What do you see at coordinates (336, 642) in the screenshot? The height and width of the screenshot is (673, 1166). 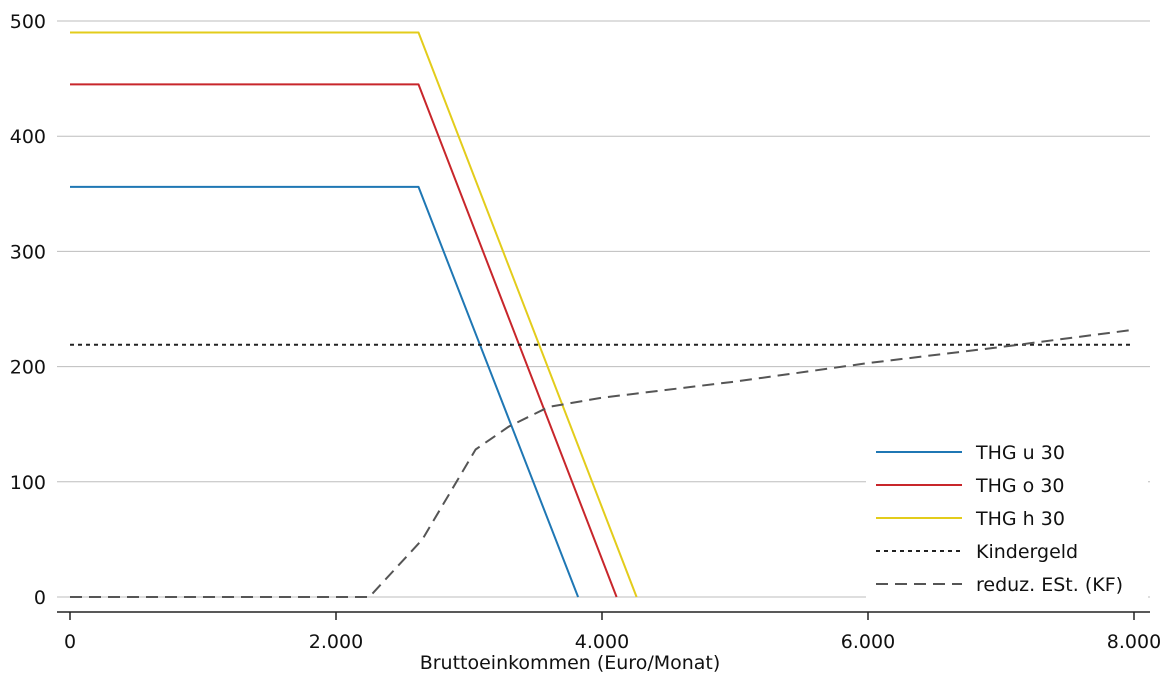 I see `x-tick-label: 2.000` at bounding box center [336, 642].